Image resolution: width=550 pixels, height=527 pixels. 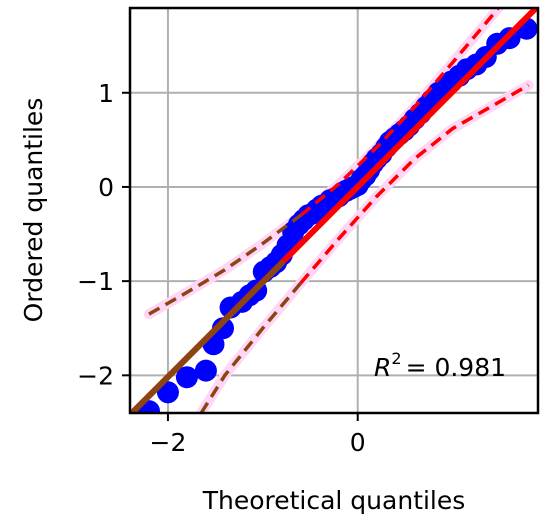 I want to click on fit-line-alt, so click(x=207, y=336).